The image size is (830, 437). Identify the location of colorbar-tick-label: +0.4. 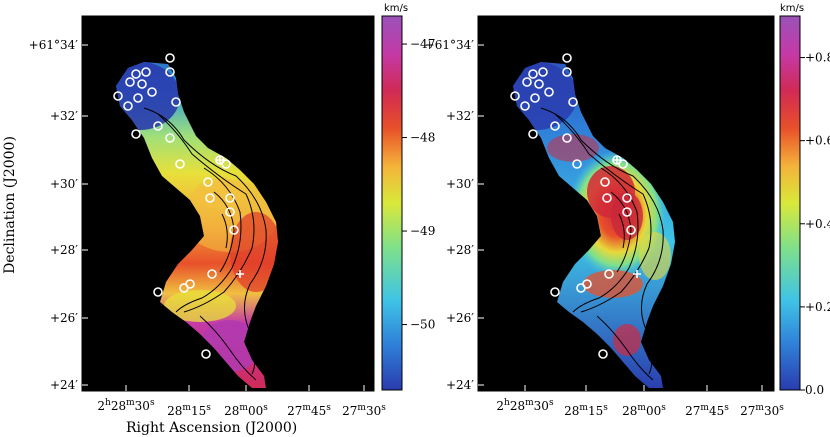
(817, 224).